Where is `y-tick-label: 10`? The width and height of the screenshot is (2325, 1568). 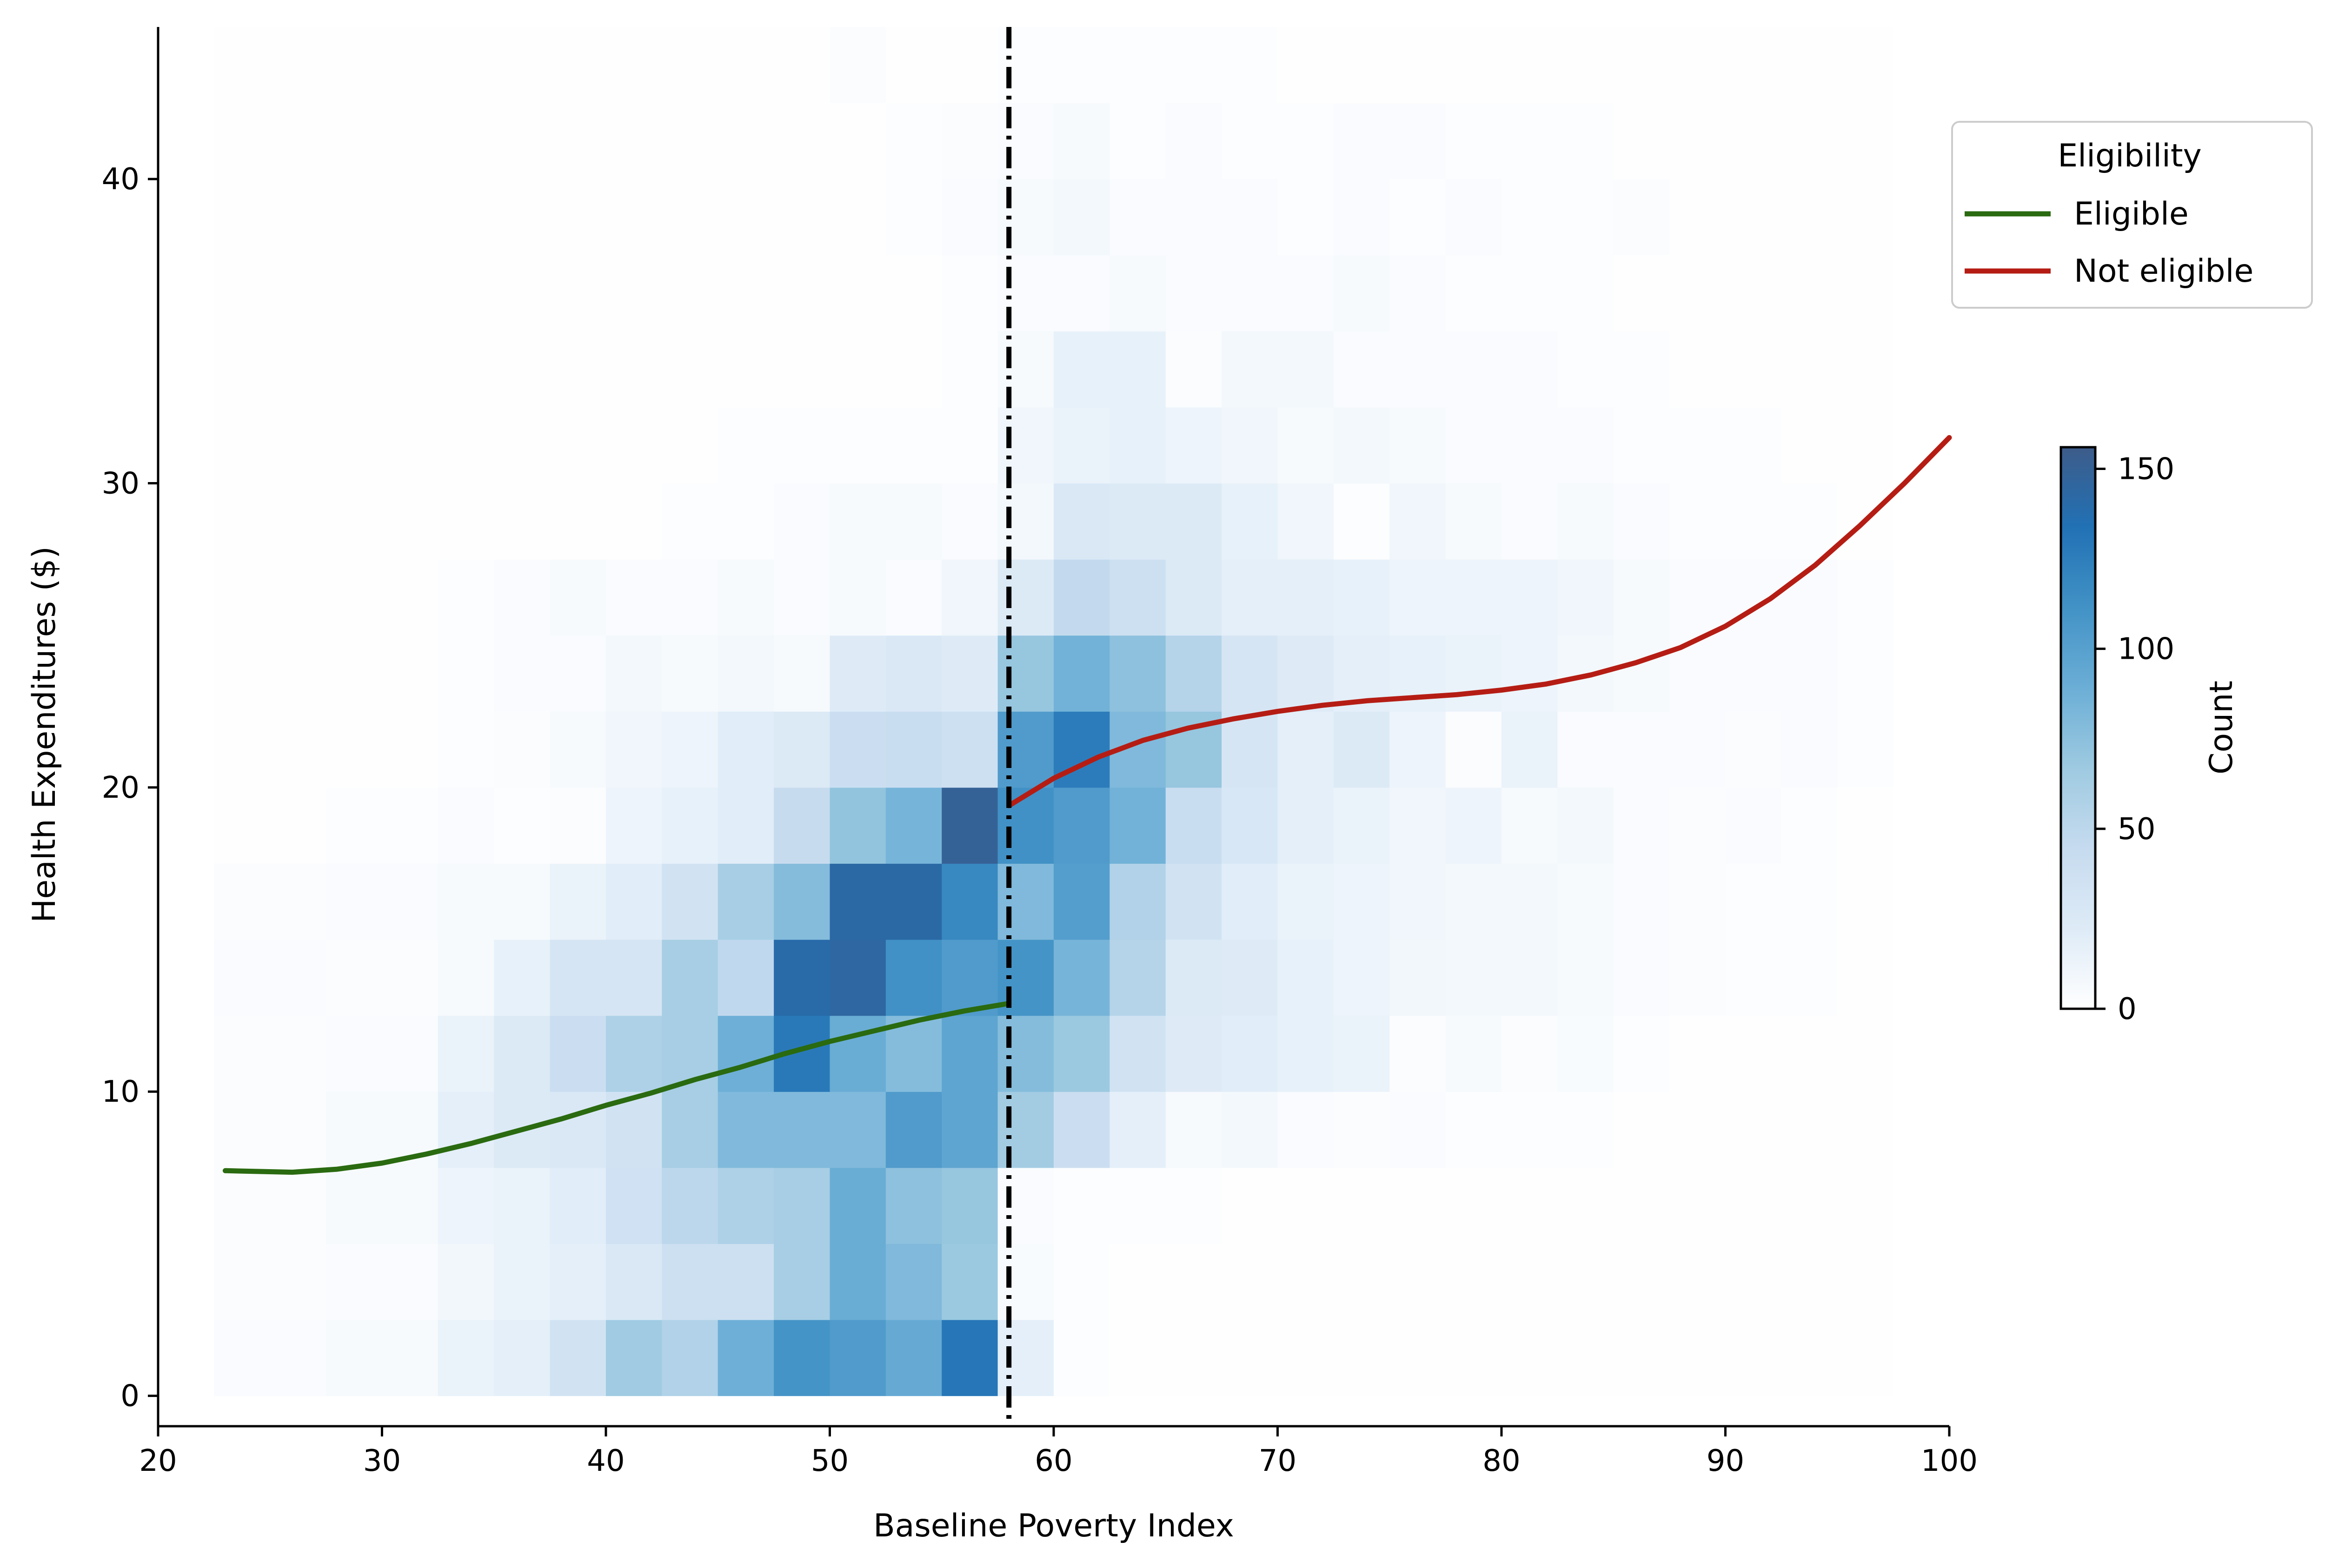
y-tick-label: 10 is located at coordinates (121, 1092).